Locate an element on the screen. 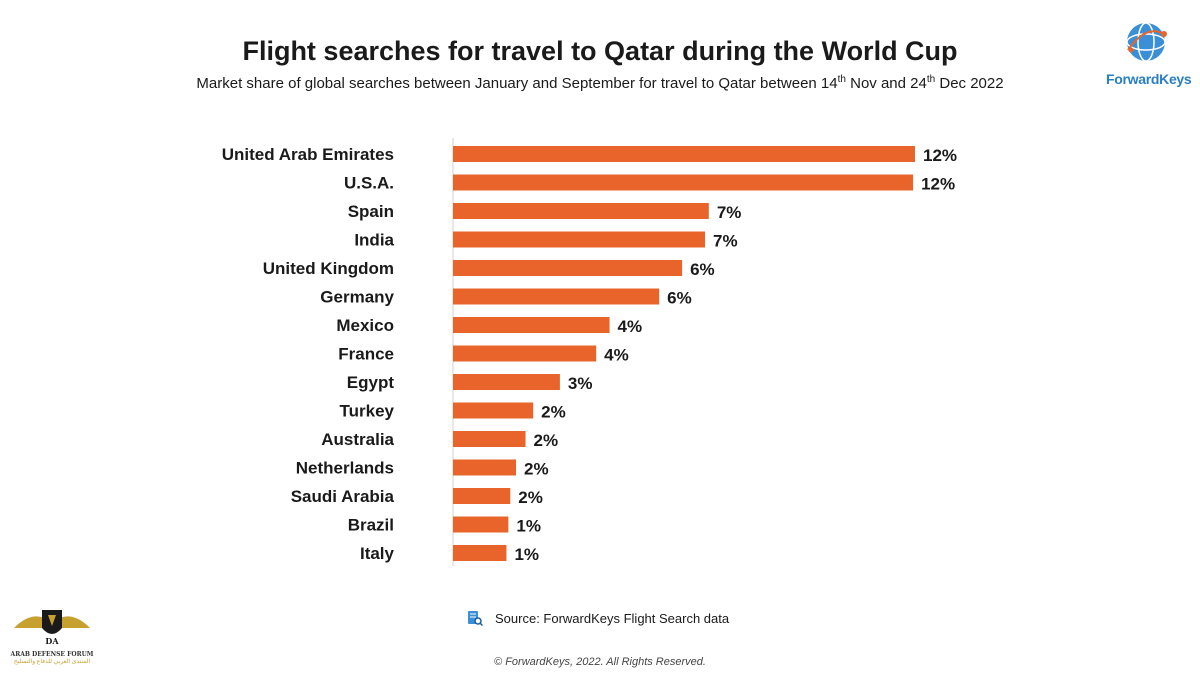 Image resolution: width=1200 pixels, height=675 pixels. category-label: U.S.A. is located at coordinates (369, 183).